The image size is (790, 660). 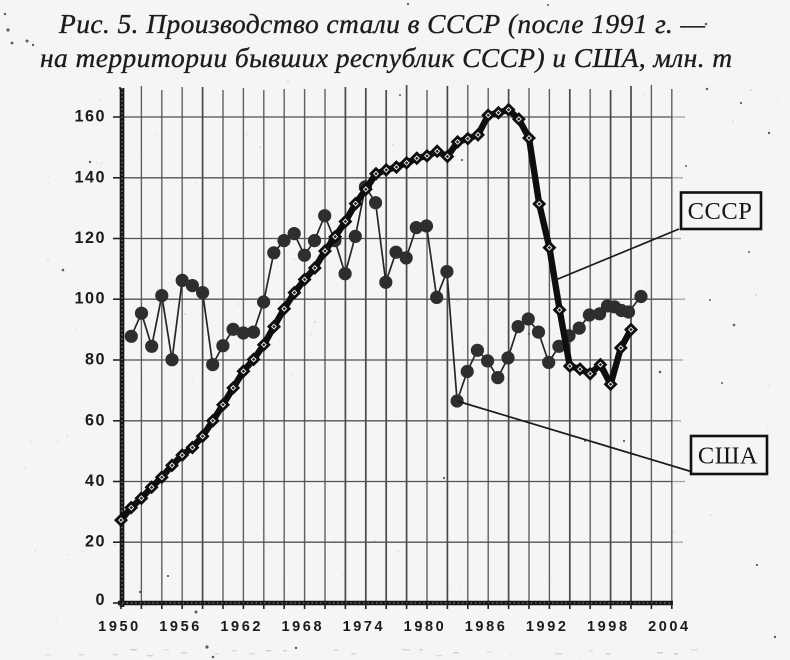 I want to click on svg-text: 1998, so click(x=608, y=627).